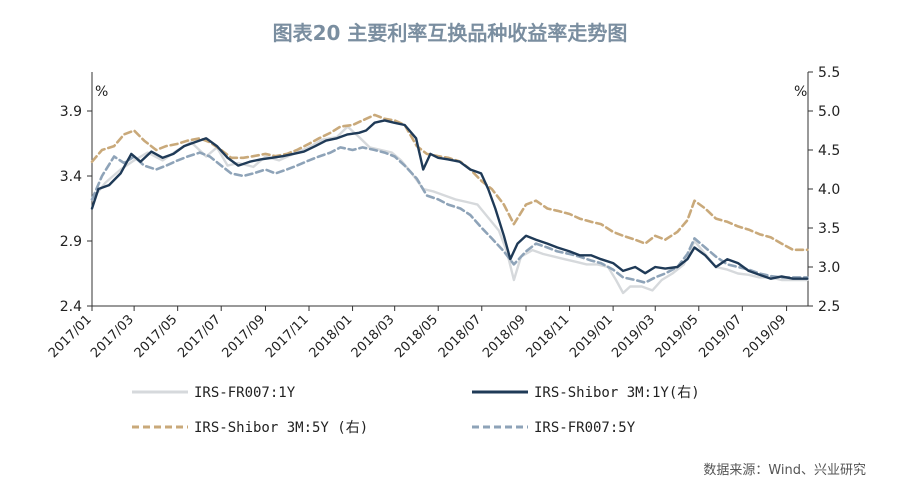  I want to click on x-tick-label: 2018/09, so click(504, 336).